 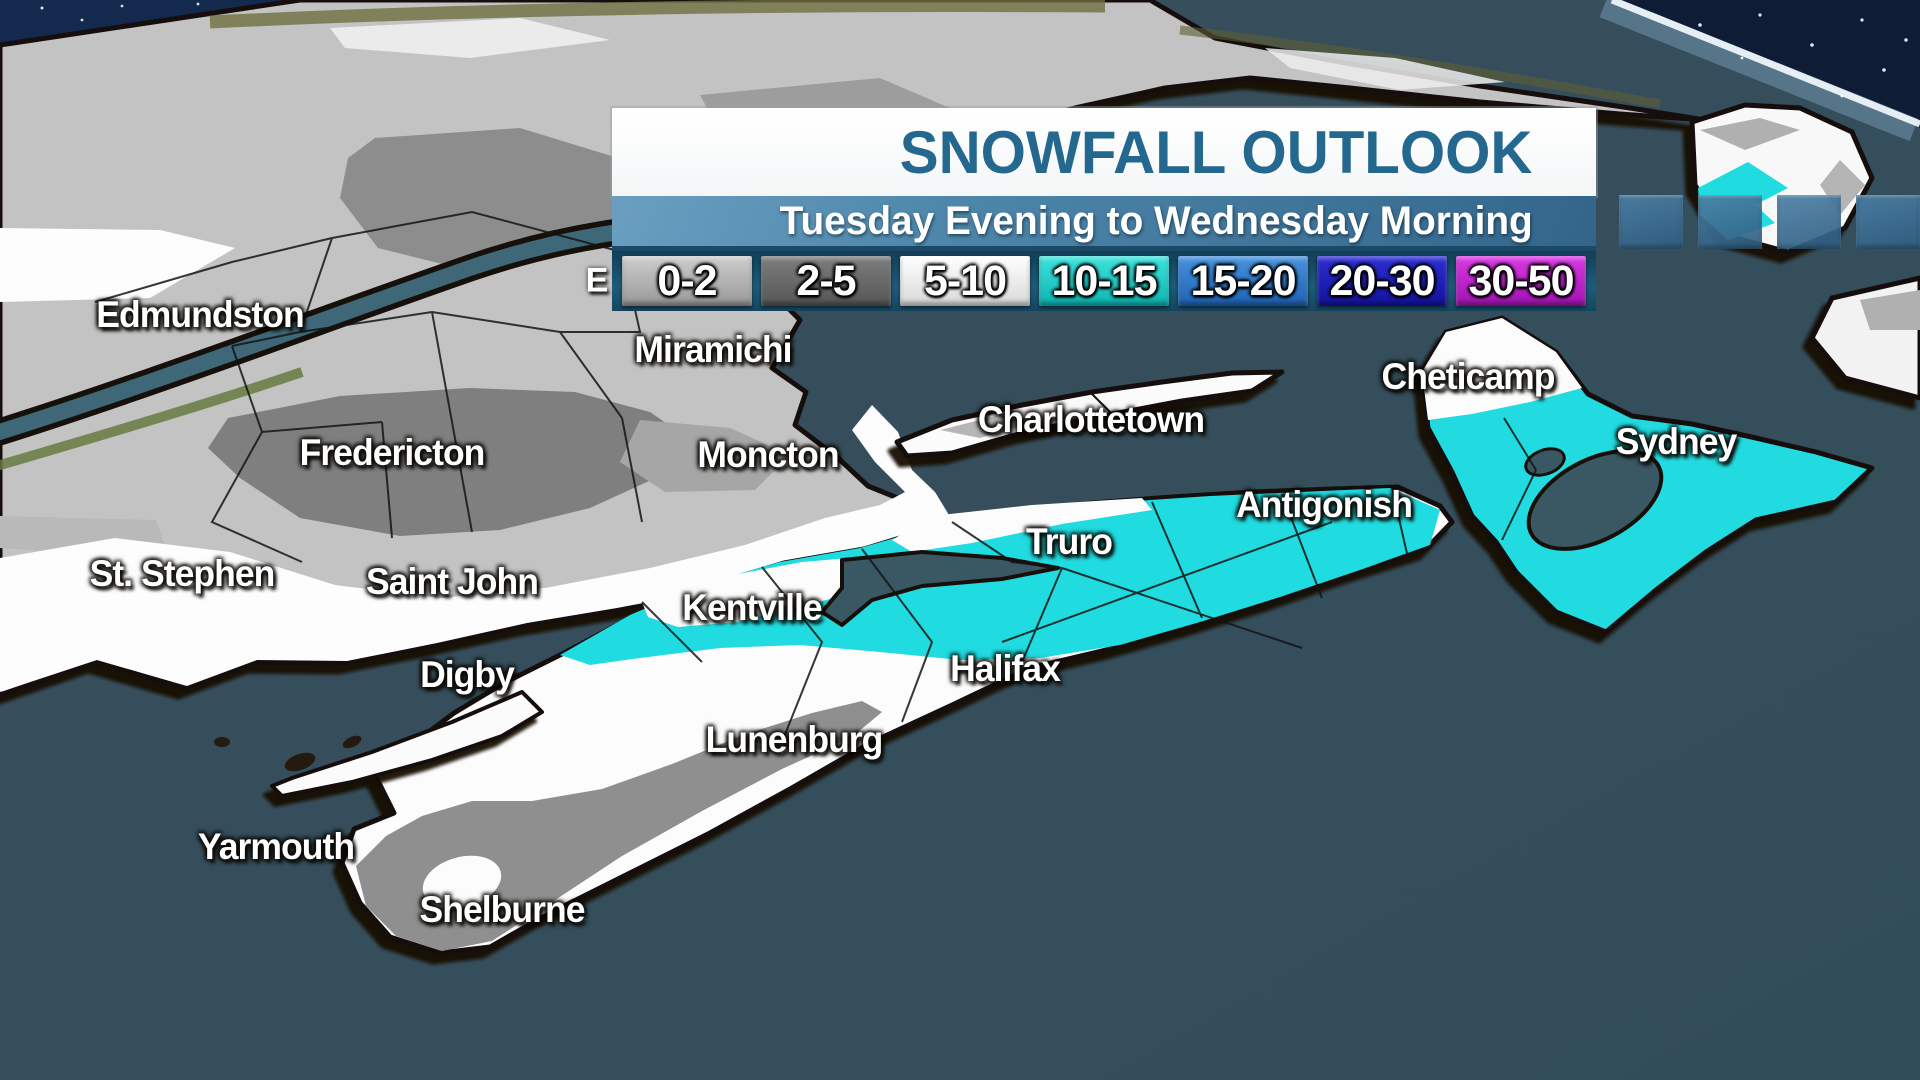 What do you see at coordinates (597, 280) in the screenshot?
I see `map-label-partial: E` at bounding box center [597, 280].